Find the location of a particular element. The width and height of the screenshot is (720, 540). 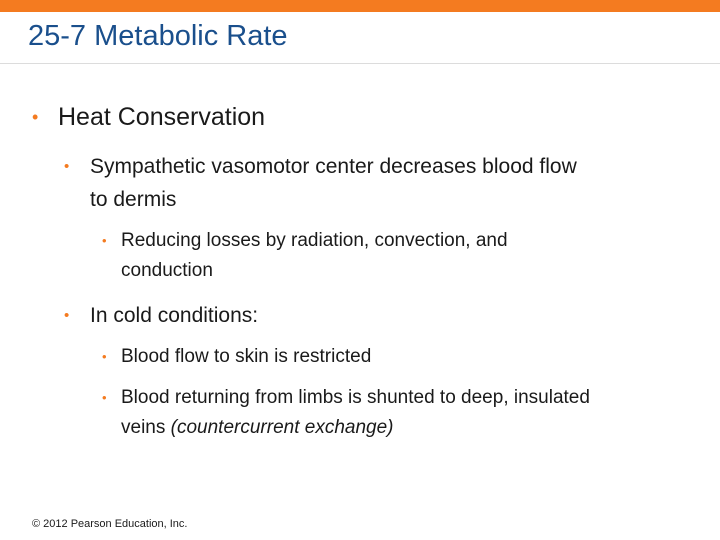

bullet-line: conduction is located at coordinates (167, 270).